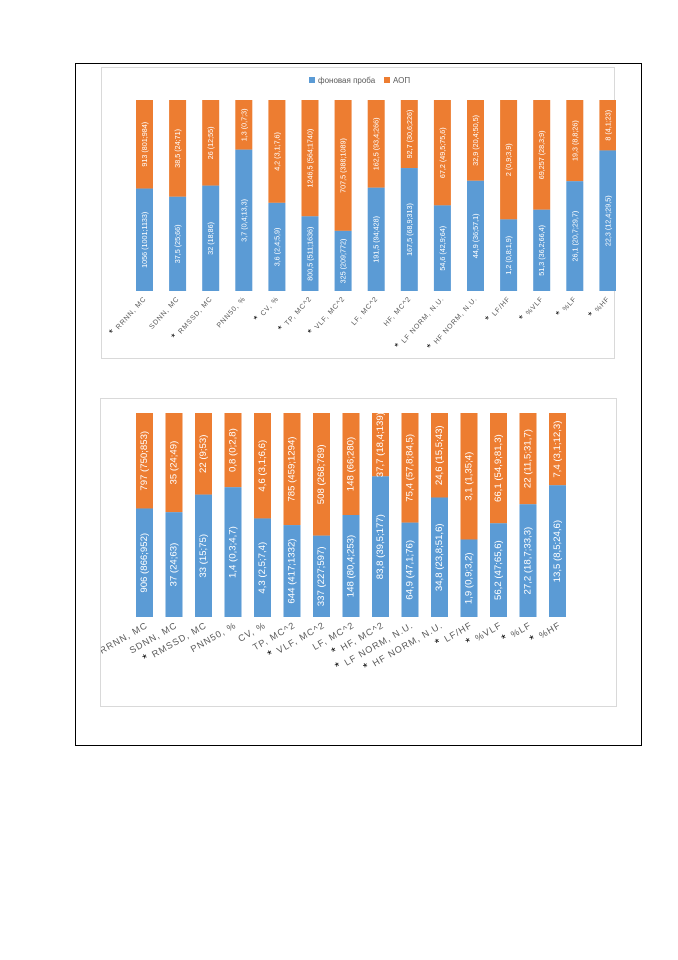  Describe the element at coordinates (131, 313) in the screenshot. I see `category-text-0: RRNN, MC` at that location.